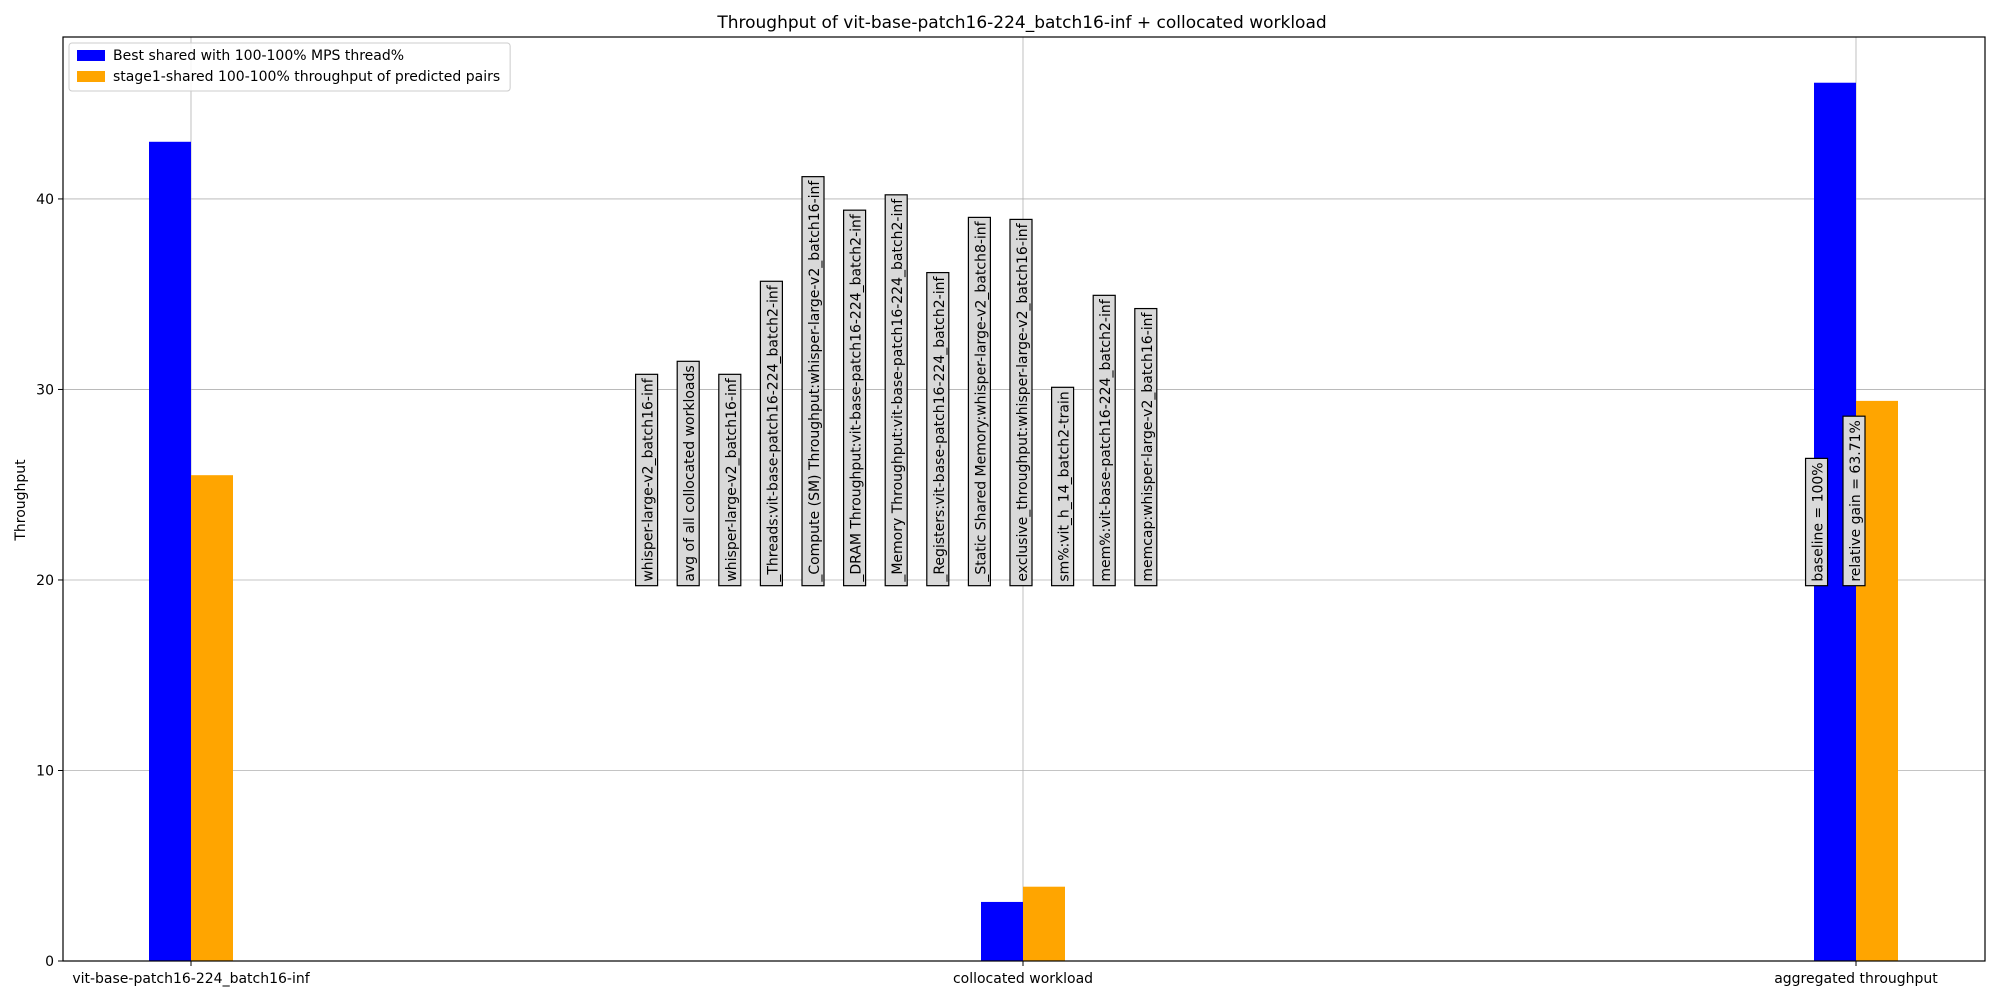  I want to click on x-tick-label: collocated workload, so click(1023, 979).